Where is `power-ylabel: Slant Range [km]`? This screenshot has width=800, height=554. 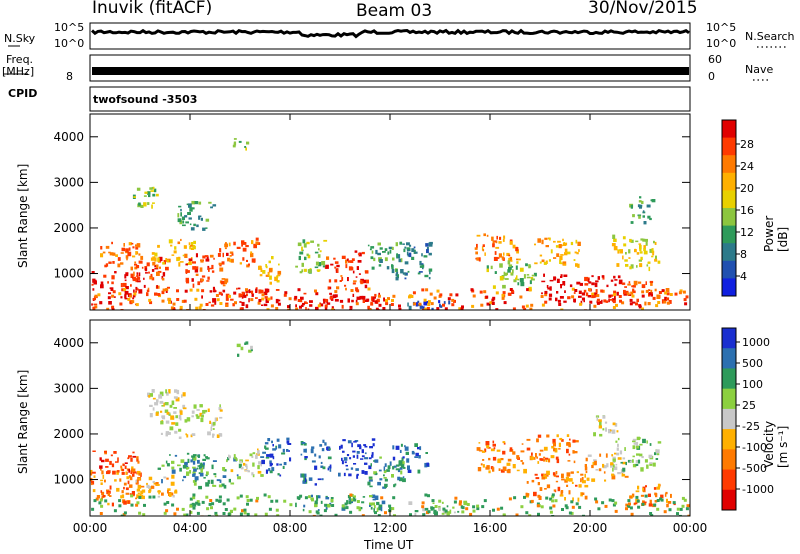 power-ylabel: Slant Range [km] is located at coordinates (23, 215).